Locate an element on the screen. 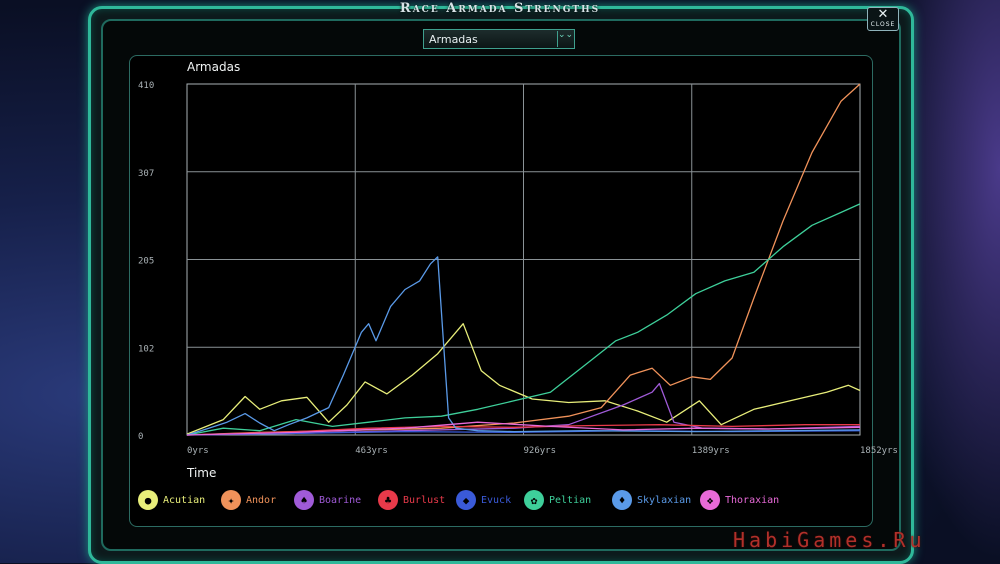 This screenshot has height=564, width=1000. legend-label: Peltian is located at coordinates (570, 500).